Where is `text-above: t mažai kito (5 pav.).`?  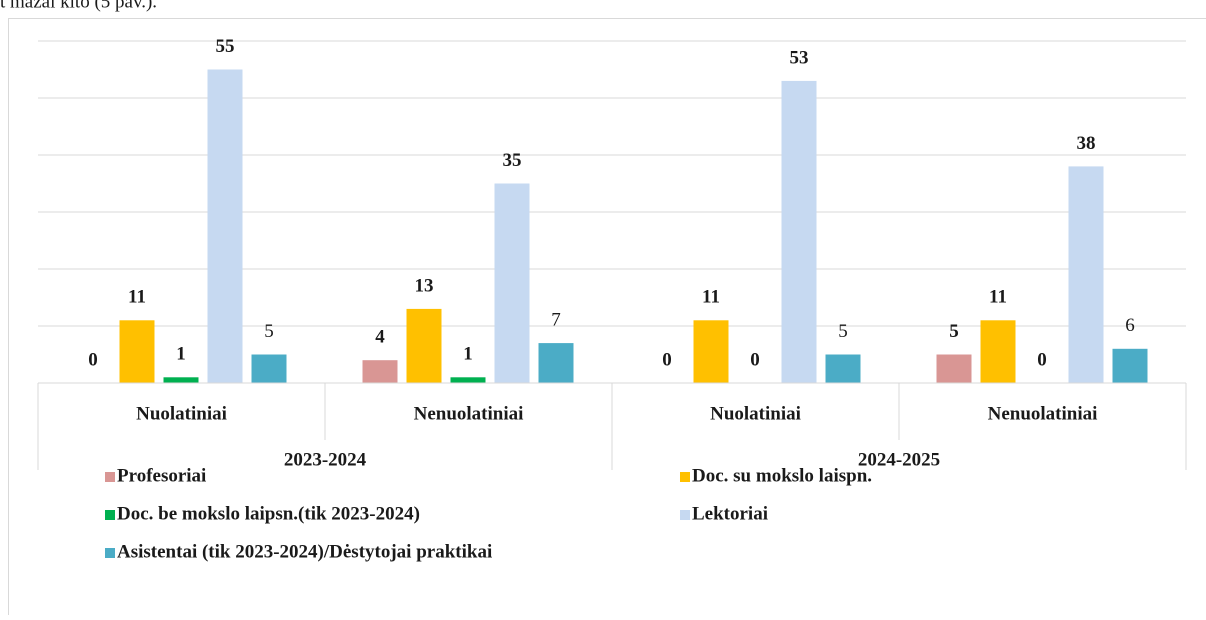 text-above: t mažai kito (5 pav.). is located at coordinates (78, 6).